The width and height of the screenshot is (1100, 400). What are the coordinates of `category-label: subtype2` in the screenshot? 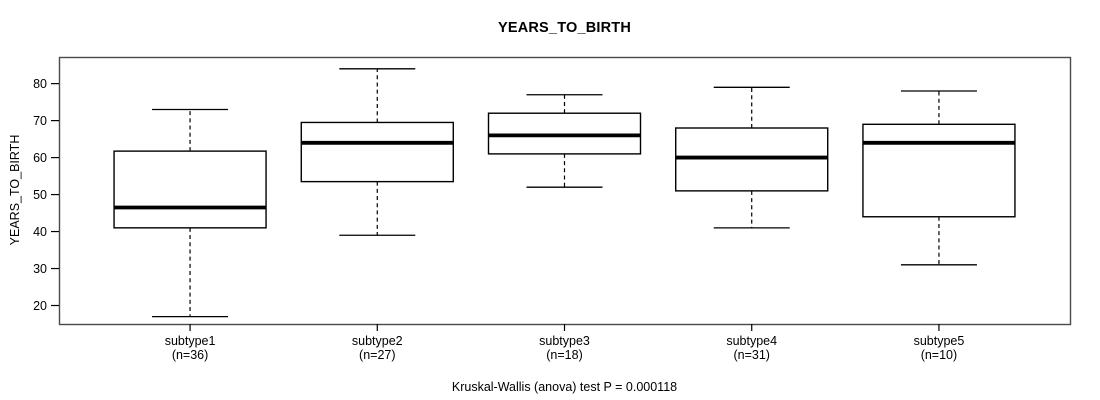 It's located at (377, 341).